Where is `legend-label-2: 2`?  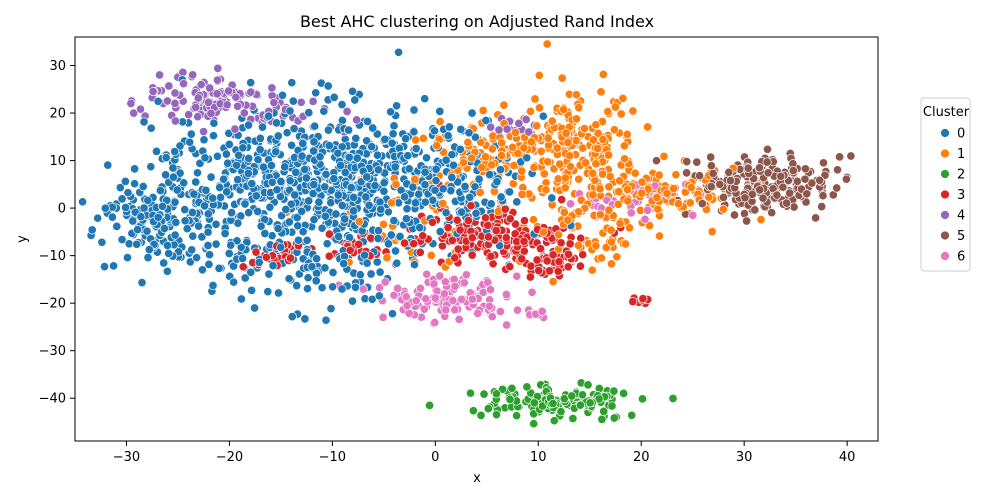 legend-label-2: 2 is located at coordinates (961, 175).